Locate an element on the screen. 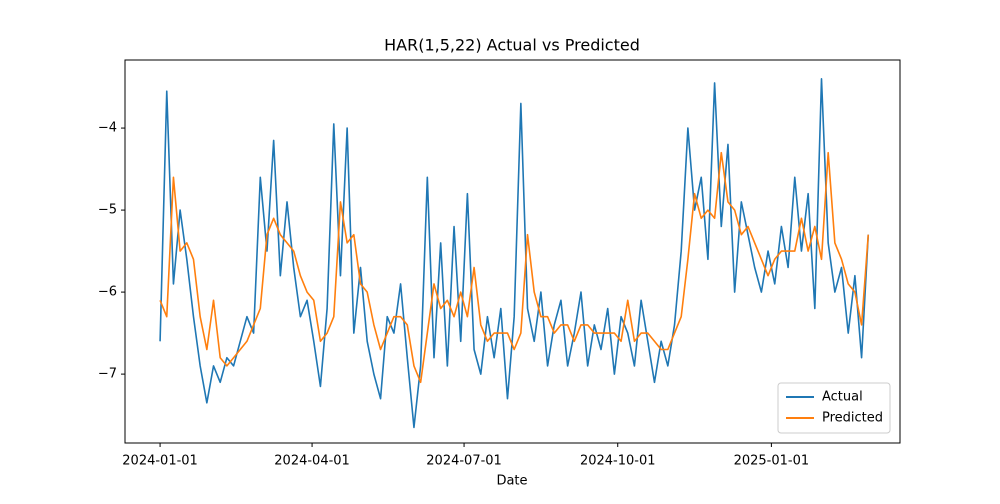  legend-label: Predicted is located at coordinates (852, 418).